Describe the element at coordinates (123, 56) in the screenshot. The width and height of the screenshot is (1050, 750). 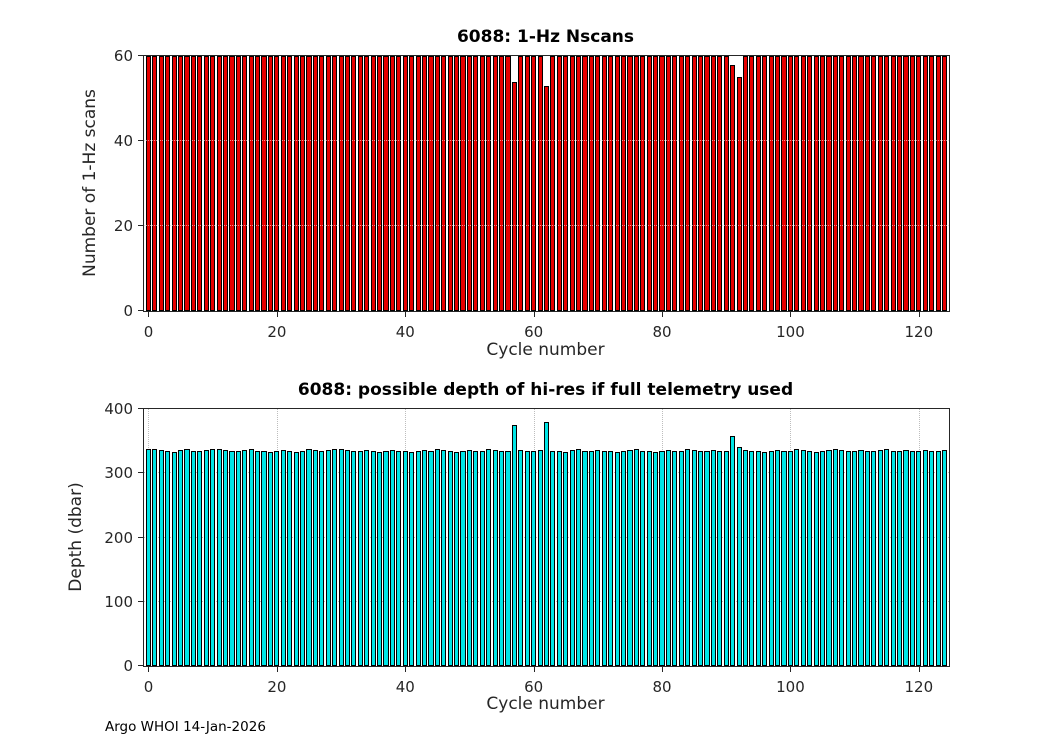
I see `y-tick-label: 60` at that location.